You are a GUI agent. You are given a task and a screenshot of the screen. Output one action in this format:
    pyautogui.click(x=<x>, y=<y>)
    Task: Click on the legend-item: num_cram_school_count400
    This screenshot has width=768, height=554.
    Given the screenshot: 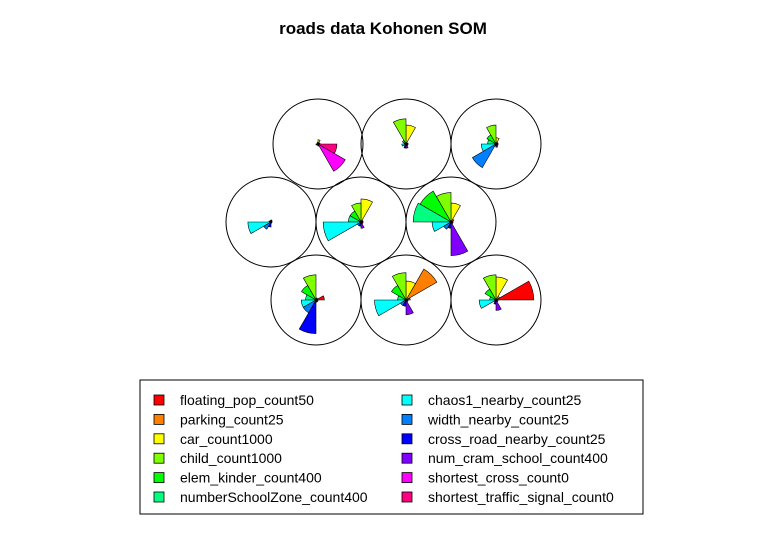 What is the action you would take?
    pyautogui.click(x=504, y=458)
    